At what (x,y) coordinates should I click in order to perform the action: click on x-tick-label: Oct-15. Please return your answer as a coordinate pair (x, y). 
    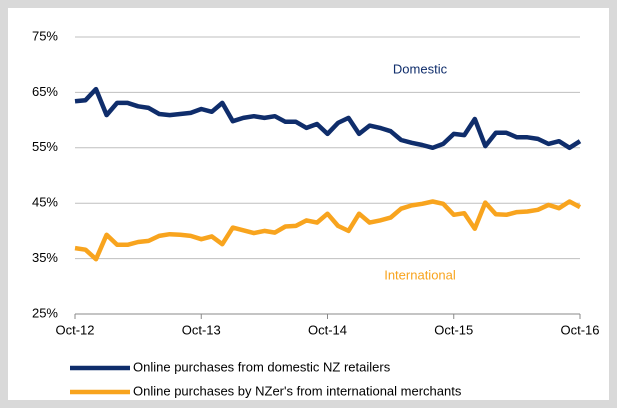
    Looking at the image, I should click on (453, 329).